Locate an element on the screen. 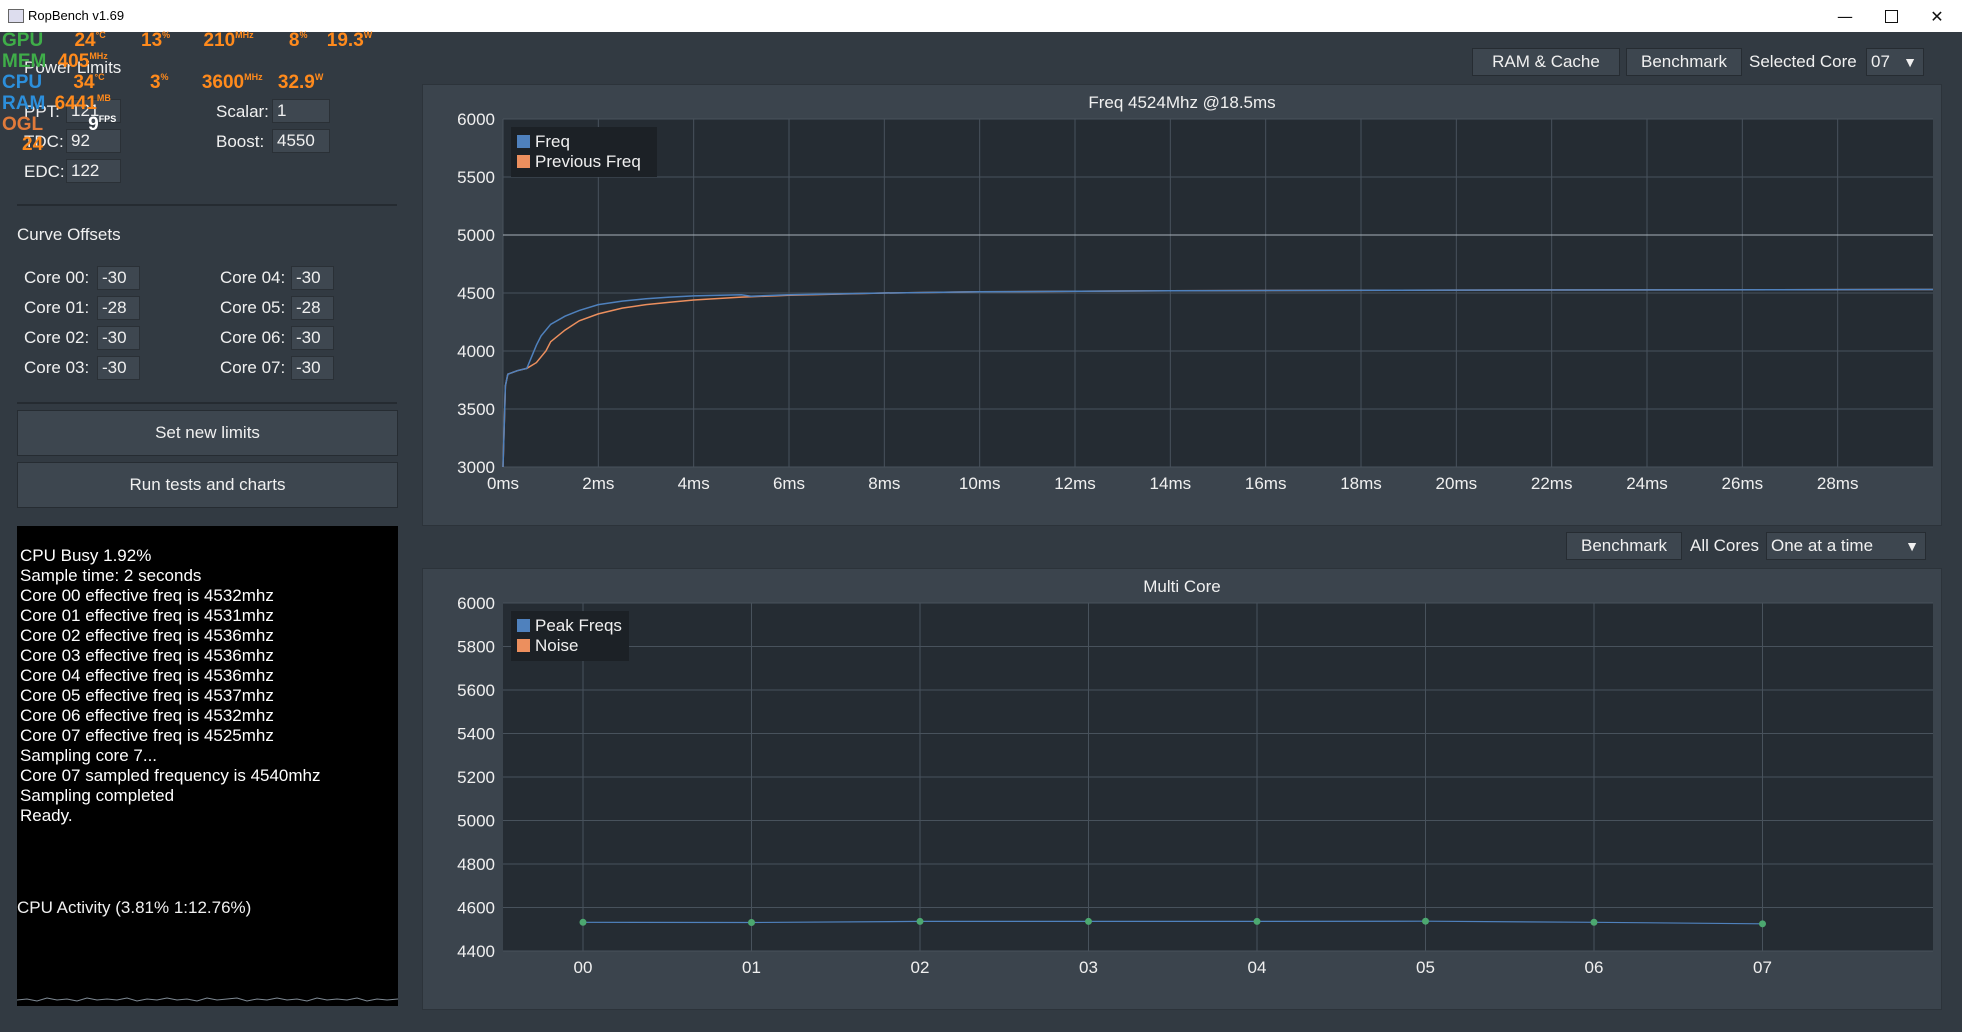  benchmark-button: Benchmark is located at coordinates (1684, 62).